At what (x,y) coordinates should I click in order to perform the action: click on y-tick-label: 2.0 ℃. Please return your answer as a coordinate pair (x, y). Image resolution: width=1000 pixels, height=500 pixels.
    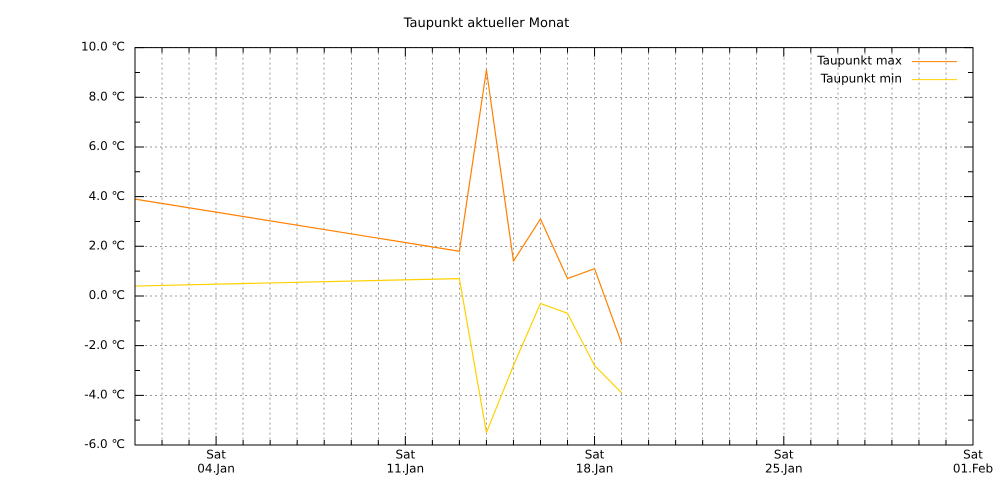
    Looking at the image, I should click on (106, 245).